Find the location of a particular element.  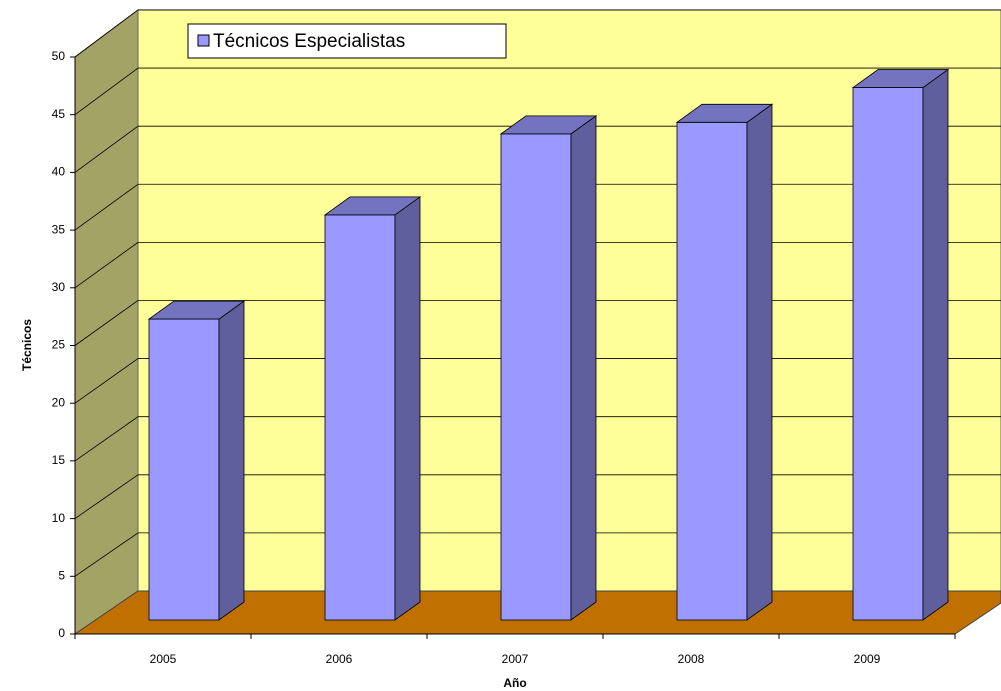

legend-label: Técnicos Especialistas is located at coordinates (309, 41).